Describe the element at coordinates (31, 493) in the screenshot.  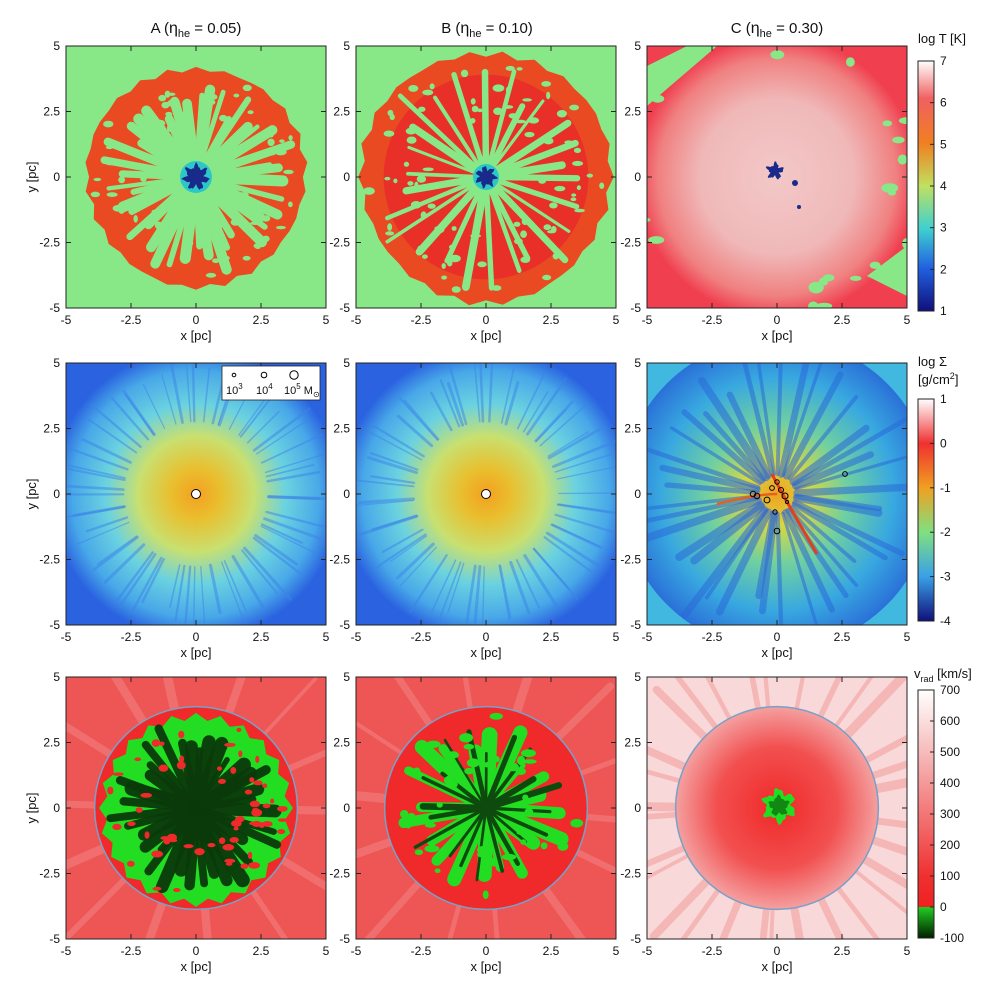
I see `y-axis-label: y [pc]` at that location.